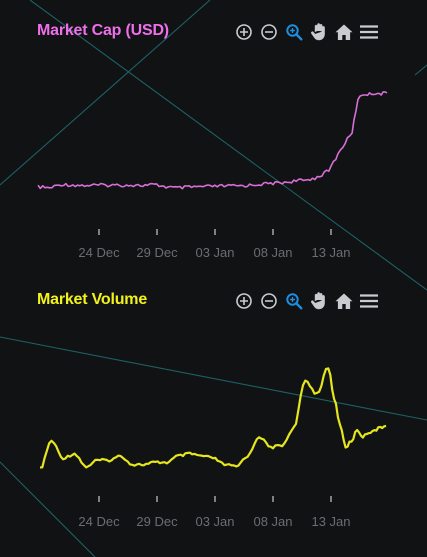 The width and height of the screenshot is (427, 557). What do you see at coordinates (92, 299) in the screenshot?
I see `market-volume-title: Market Volume` at bounding box center [92, 299].